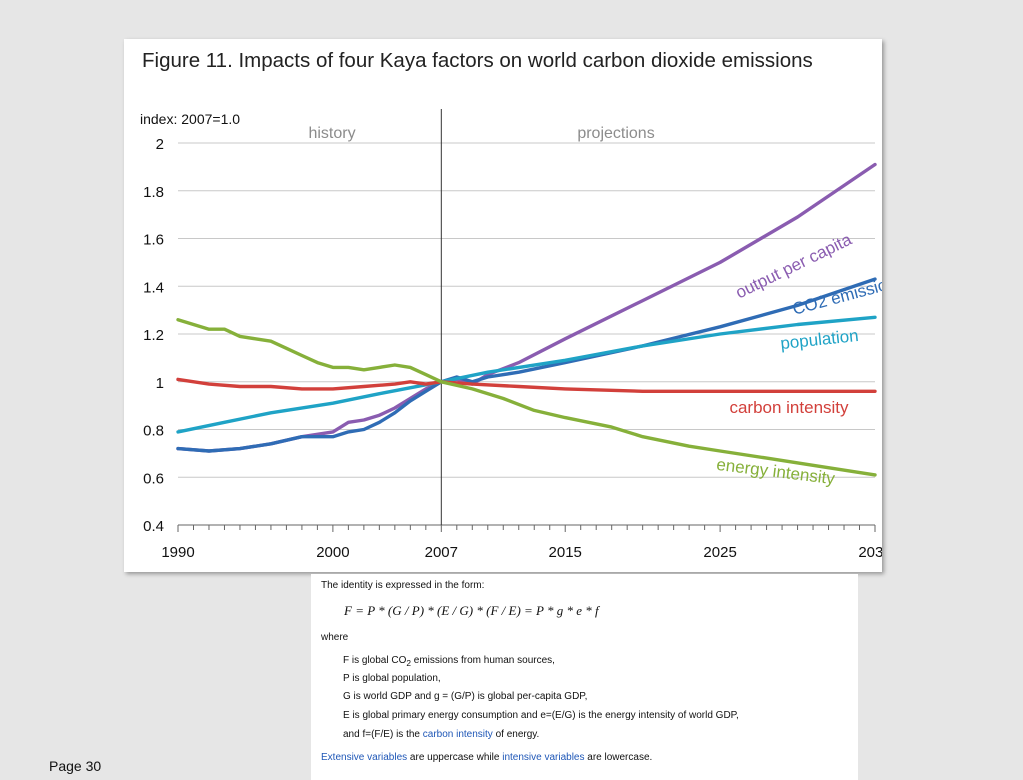 The image size is (1023, 780). What do you see at coordinates (153, 192) in the screenshot?
I see `y-tick-label: 1.8` at bounding box center [153, 192].